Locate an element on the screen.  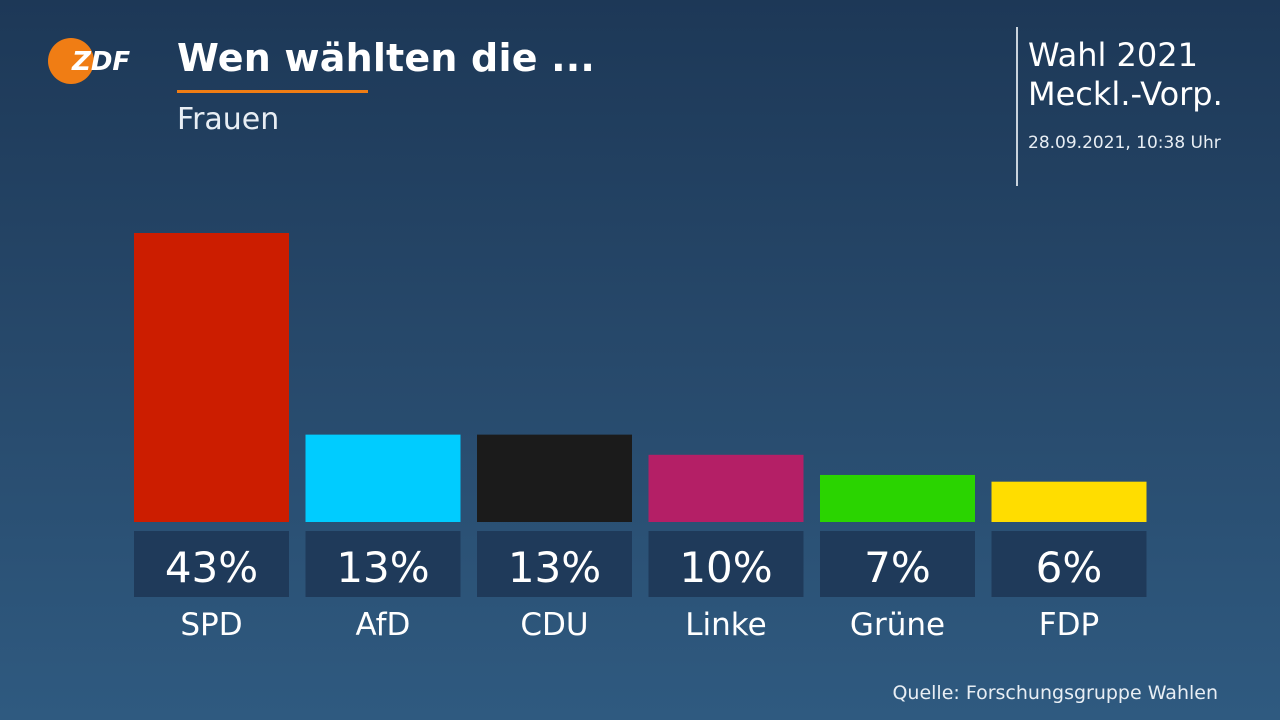
title-underline is located at coordinates (272, 91).